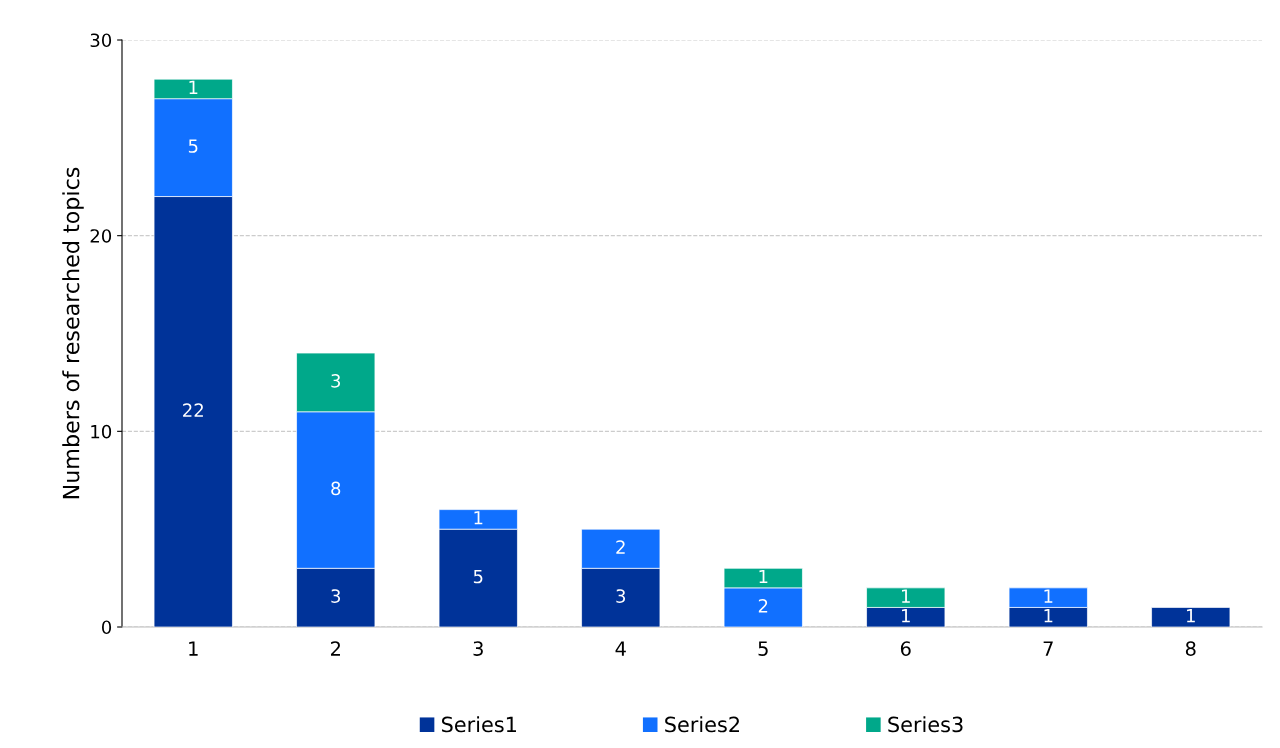 The image size is (1280, 748). Describe the element at coordinates (101, 236) in the screenshot. I see `y-tick-label: 20` at that location.